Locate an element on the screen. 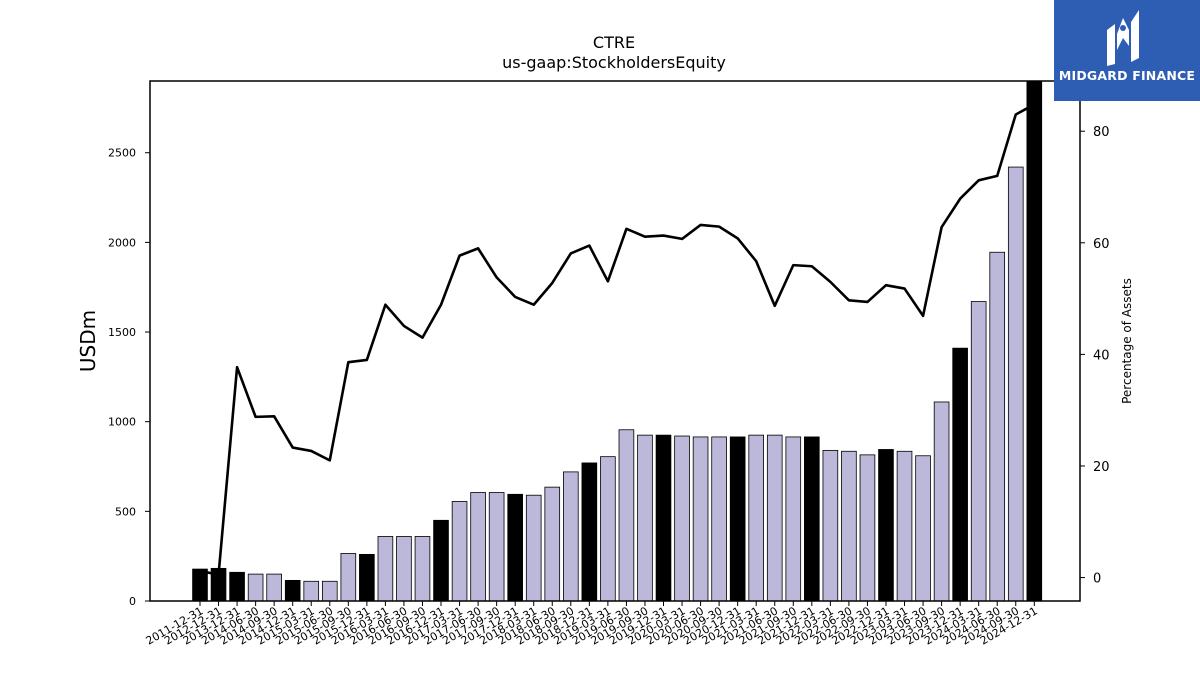 The height and width of the screenshot is (675, 1200). chart-title: CTRE is located at coordinates (614, 42).